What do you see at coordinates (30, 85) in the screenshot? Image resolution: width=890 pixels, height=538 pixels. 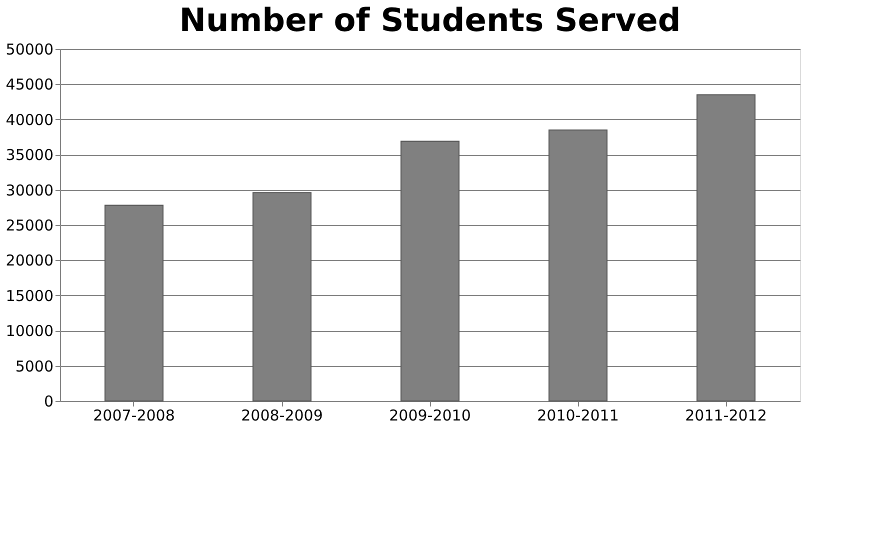 I see `y-tick-label: 45000` at bounding box center [30, 85].